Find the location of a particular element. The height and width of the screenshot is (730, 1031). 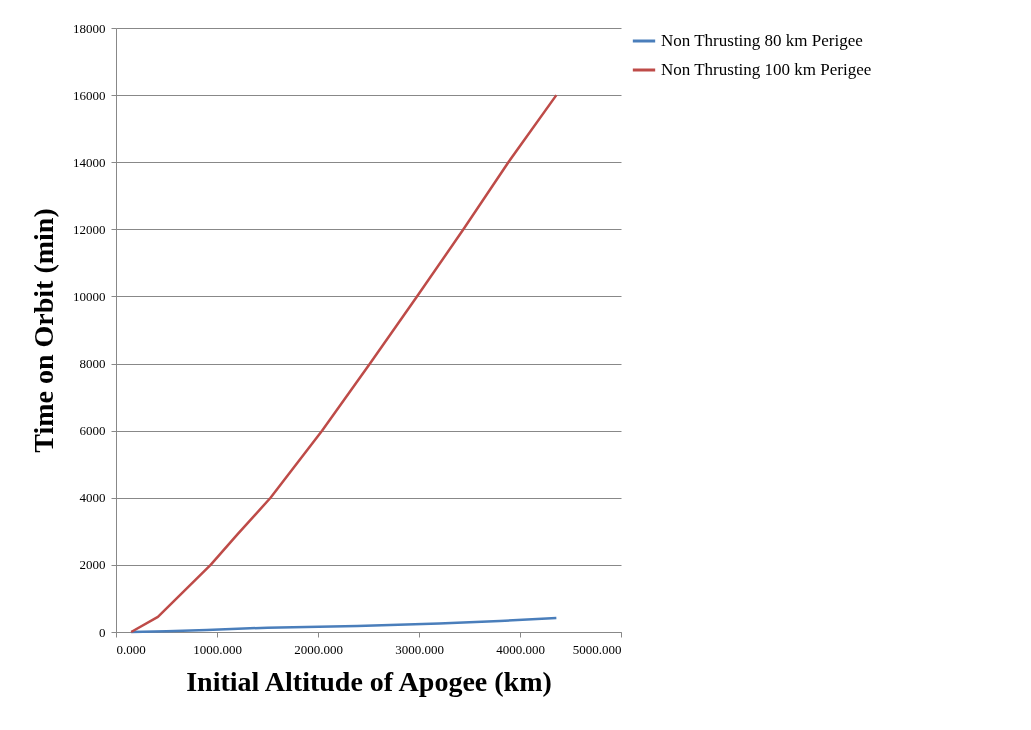

y-tick-label: 16000 is located at coordinates (89, 95).